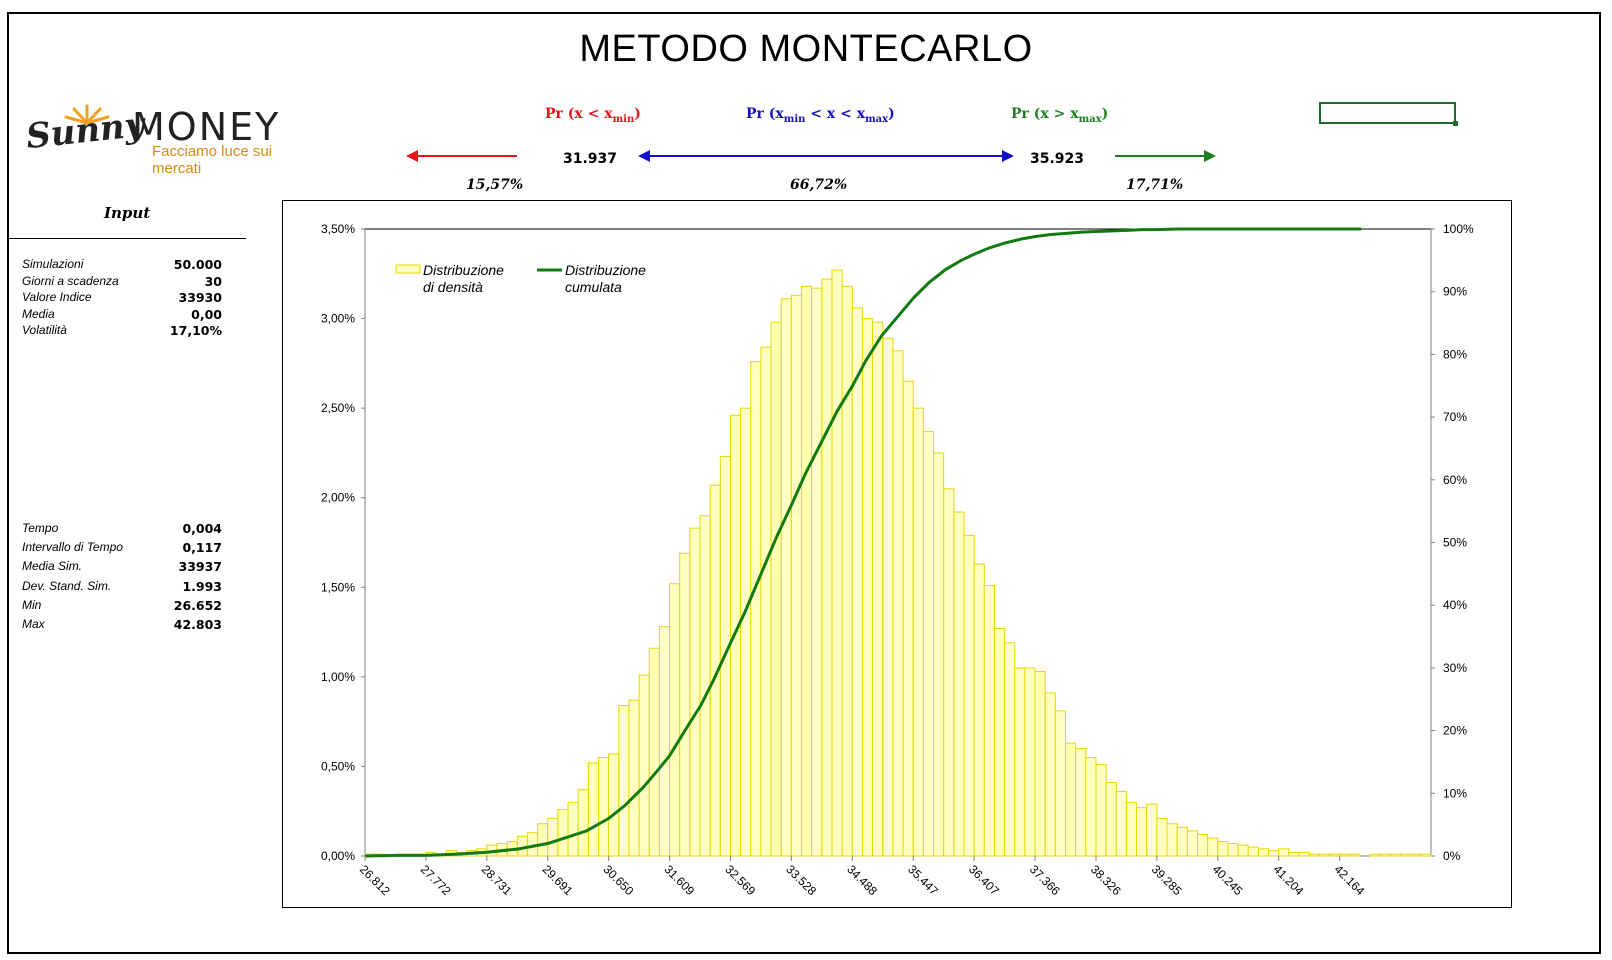 This screenshot has height=960, width=1612. I want to click on param-value: 1.993, so click(202, 586).